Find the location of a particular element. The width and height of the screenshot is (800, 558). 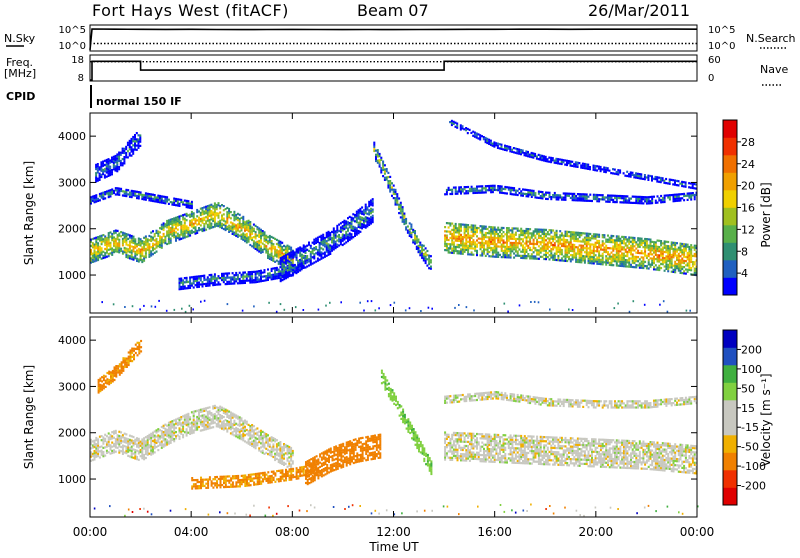

nave-label: Nave is located at coordinates (774, 69).